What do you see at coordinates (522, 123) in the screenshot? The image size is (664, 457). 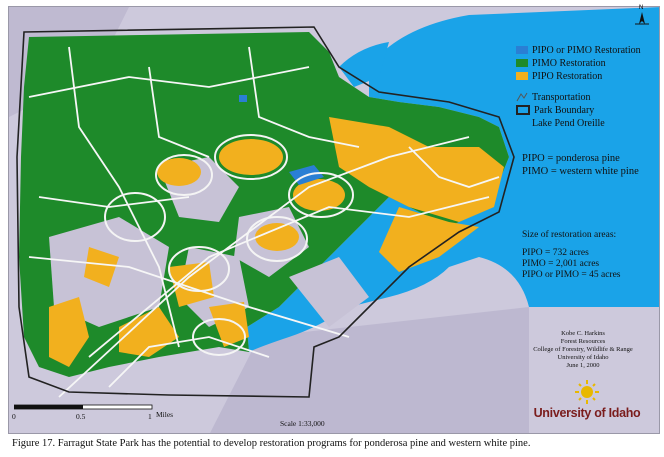 I see `legend-swatch-lake` at bounding box center [522, 123].